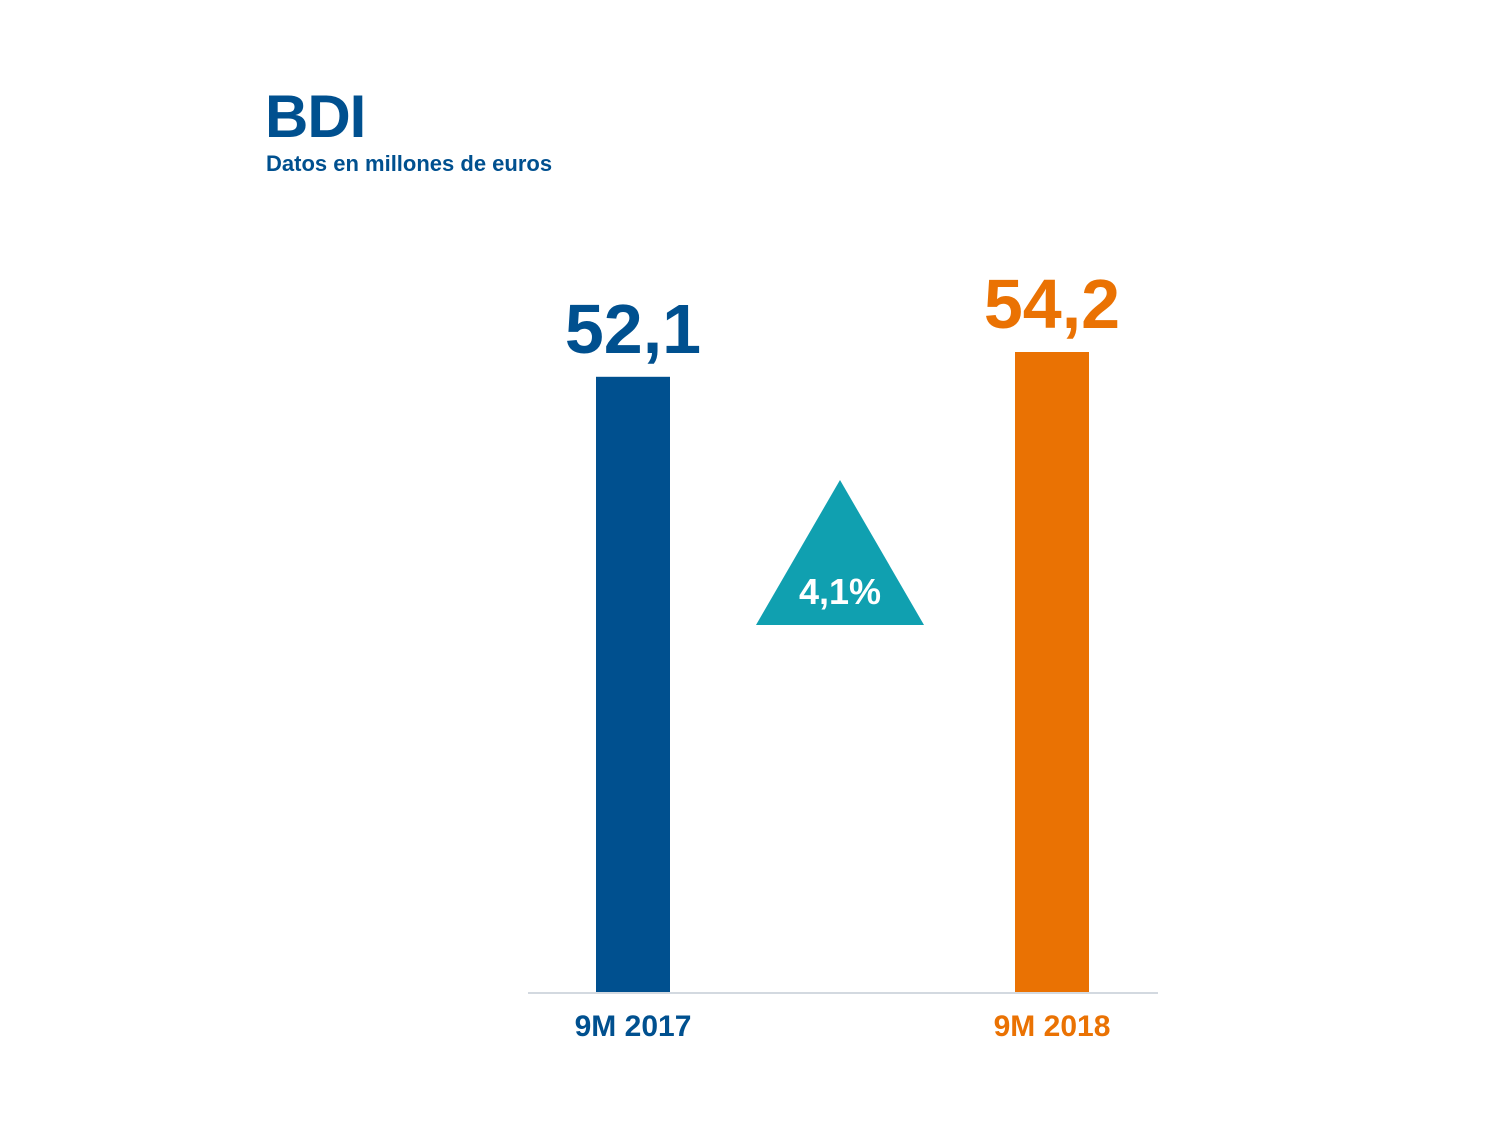 Image resolution: width=1500 pixels, height=1125 pixels. What do you see at coordinates (633, 1026) in the screenshot?
I see `category-label-0: 9M 2017` at bounding box center [633, 1026].